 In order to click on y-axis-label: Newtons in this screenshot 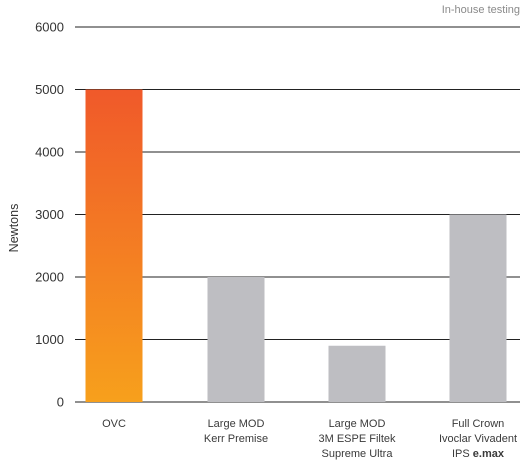, I will do `click(14, 228)`.